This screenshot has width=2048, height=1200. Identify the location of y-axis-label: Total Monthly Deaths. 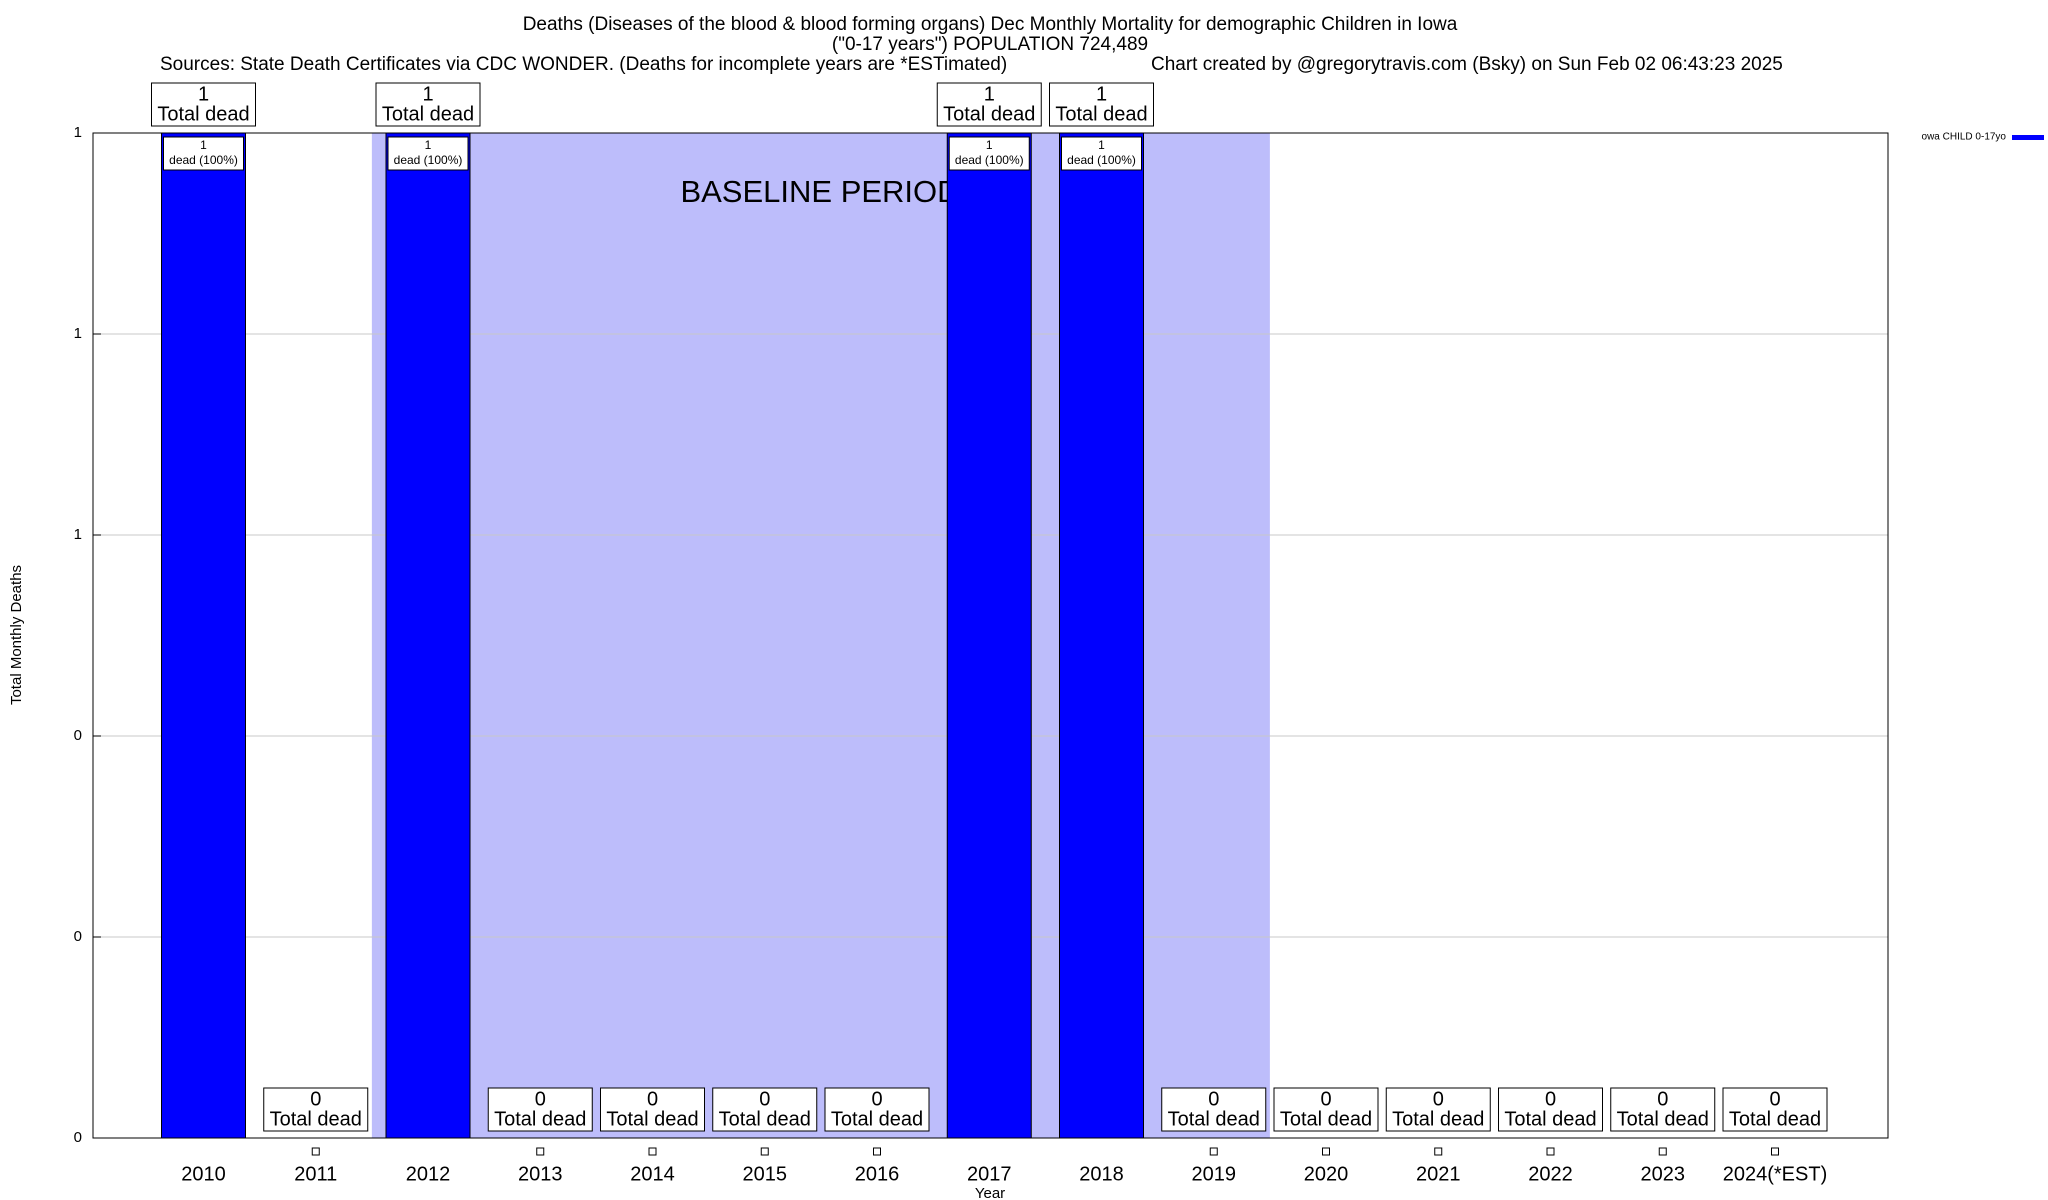
(16, 635).